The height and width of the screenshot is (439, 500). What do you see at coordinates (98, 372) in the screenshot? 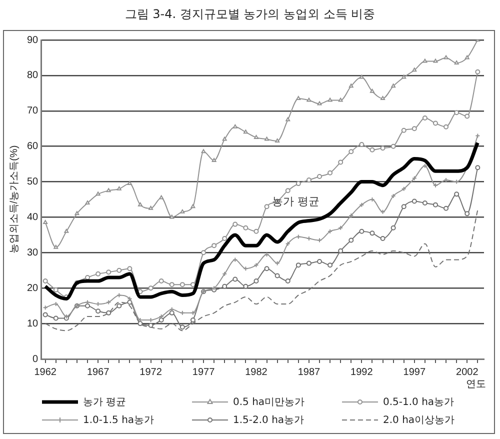
I see `x-tick-label: 1967` at bounding box center [98, 372].